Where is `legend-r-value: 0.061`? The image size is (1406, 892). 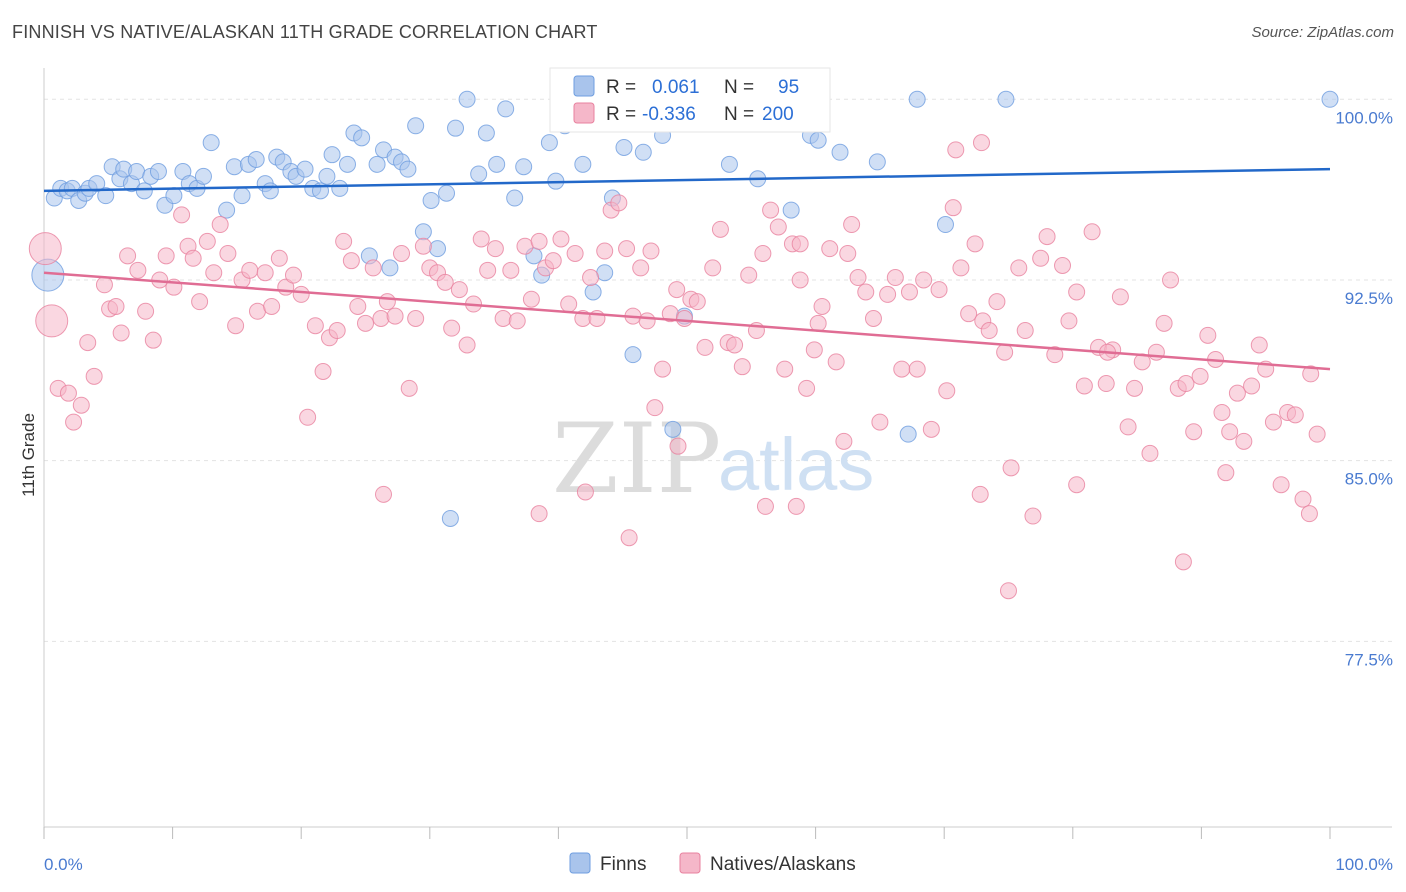 legend-r-value: 0.061 is located at coordinates (676, 87).